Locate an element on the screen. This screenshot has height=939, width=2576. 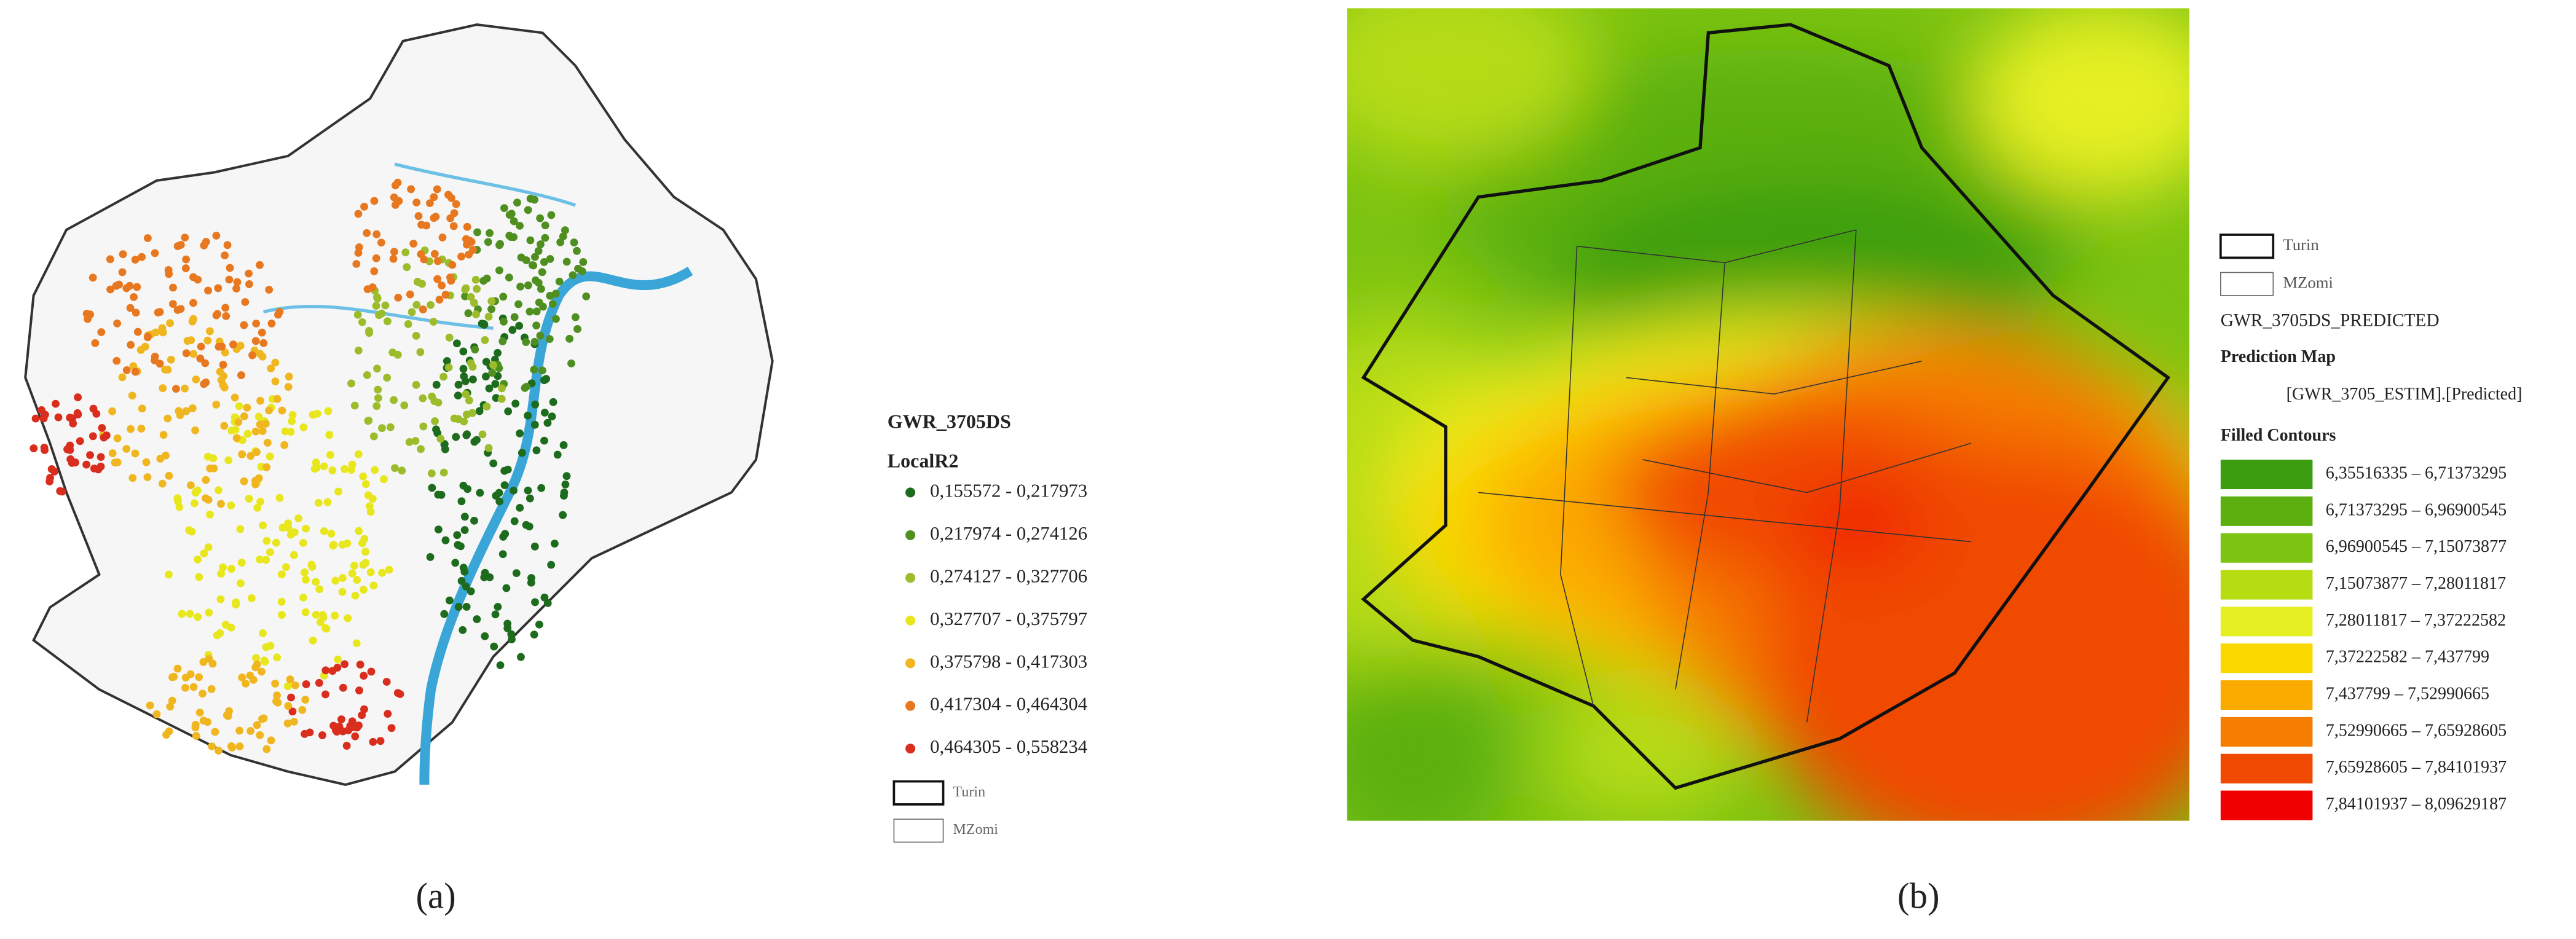
legend-swatch is located at coordinates (2267, 695).